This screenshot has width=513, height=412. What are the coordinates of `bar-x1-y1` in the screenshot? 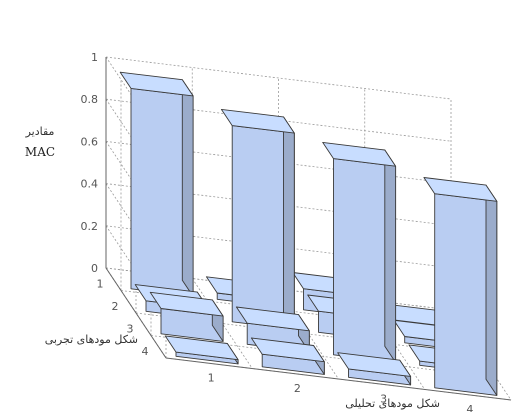 It's located at (156, 184).